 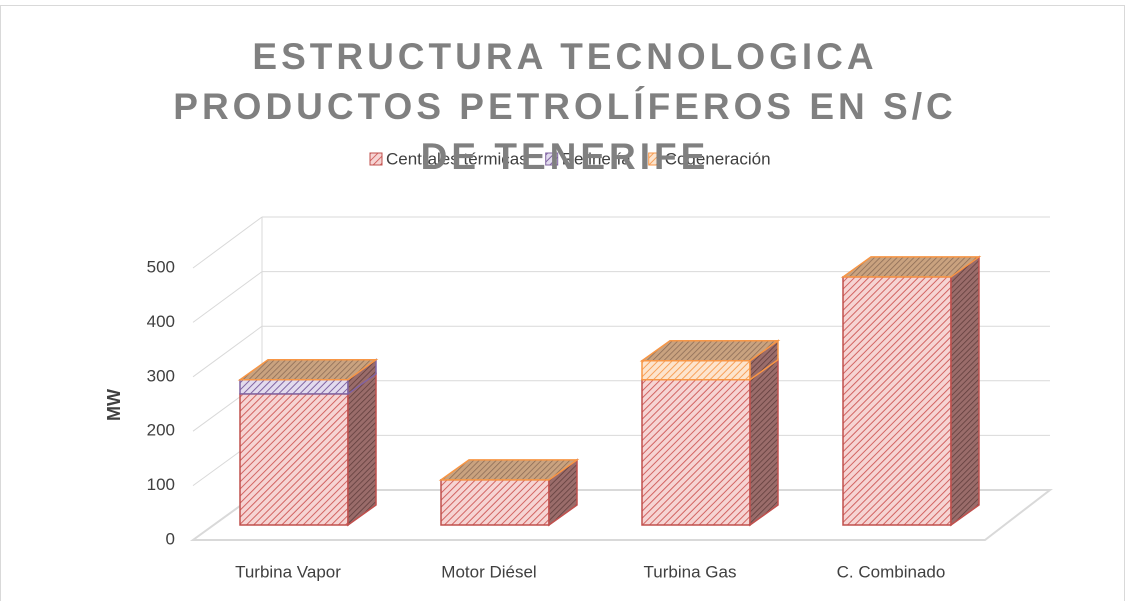 I want to click on y-tick-label: 0, so click(x=170, y=538).